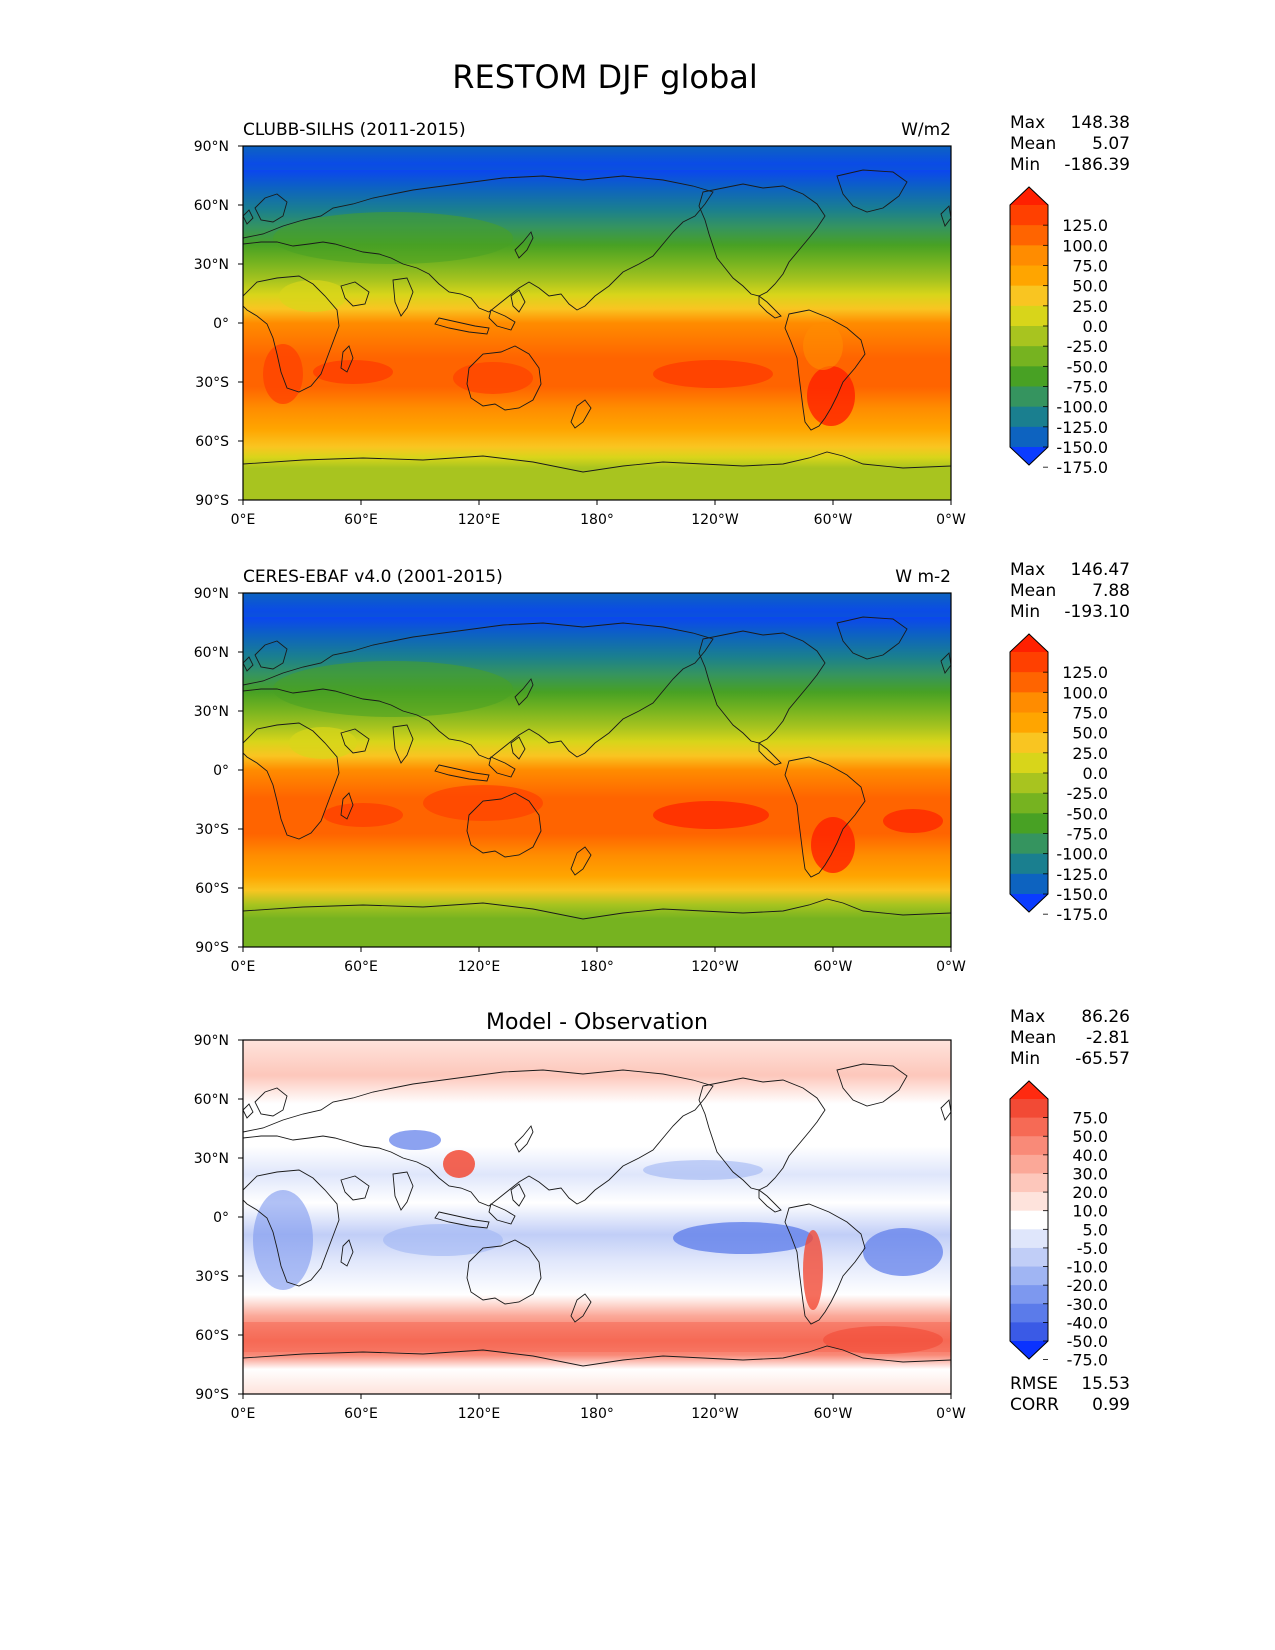 This screenshot has height=1650, width=1275. What do you see at coordinates (211, 653) in the screenshot?
I see `lat-tick-label: 60°N` at bounding box center [211, 653].